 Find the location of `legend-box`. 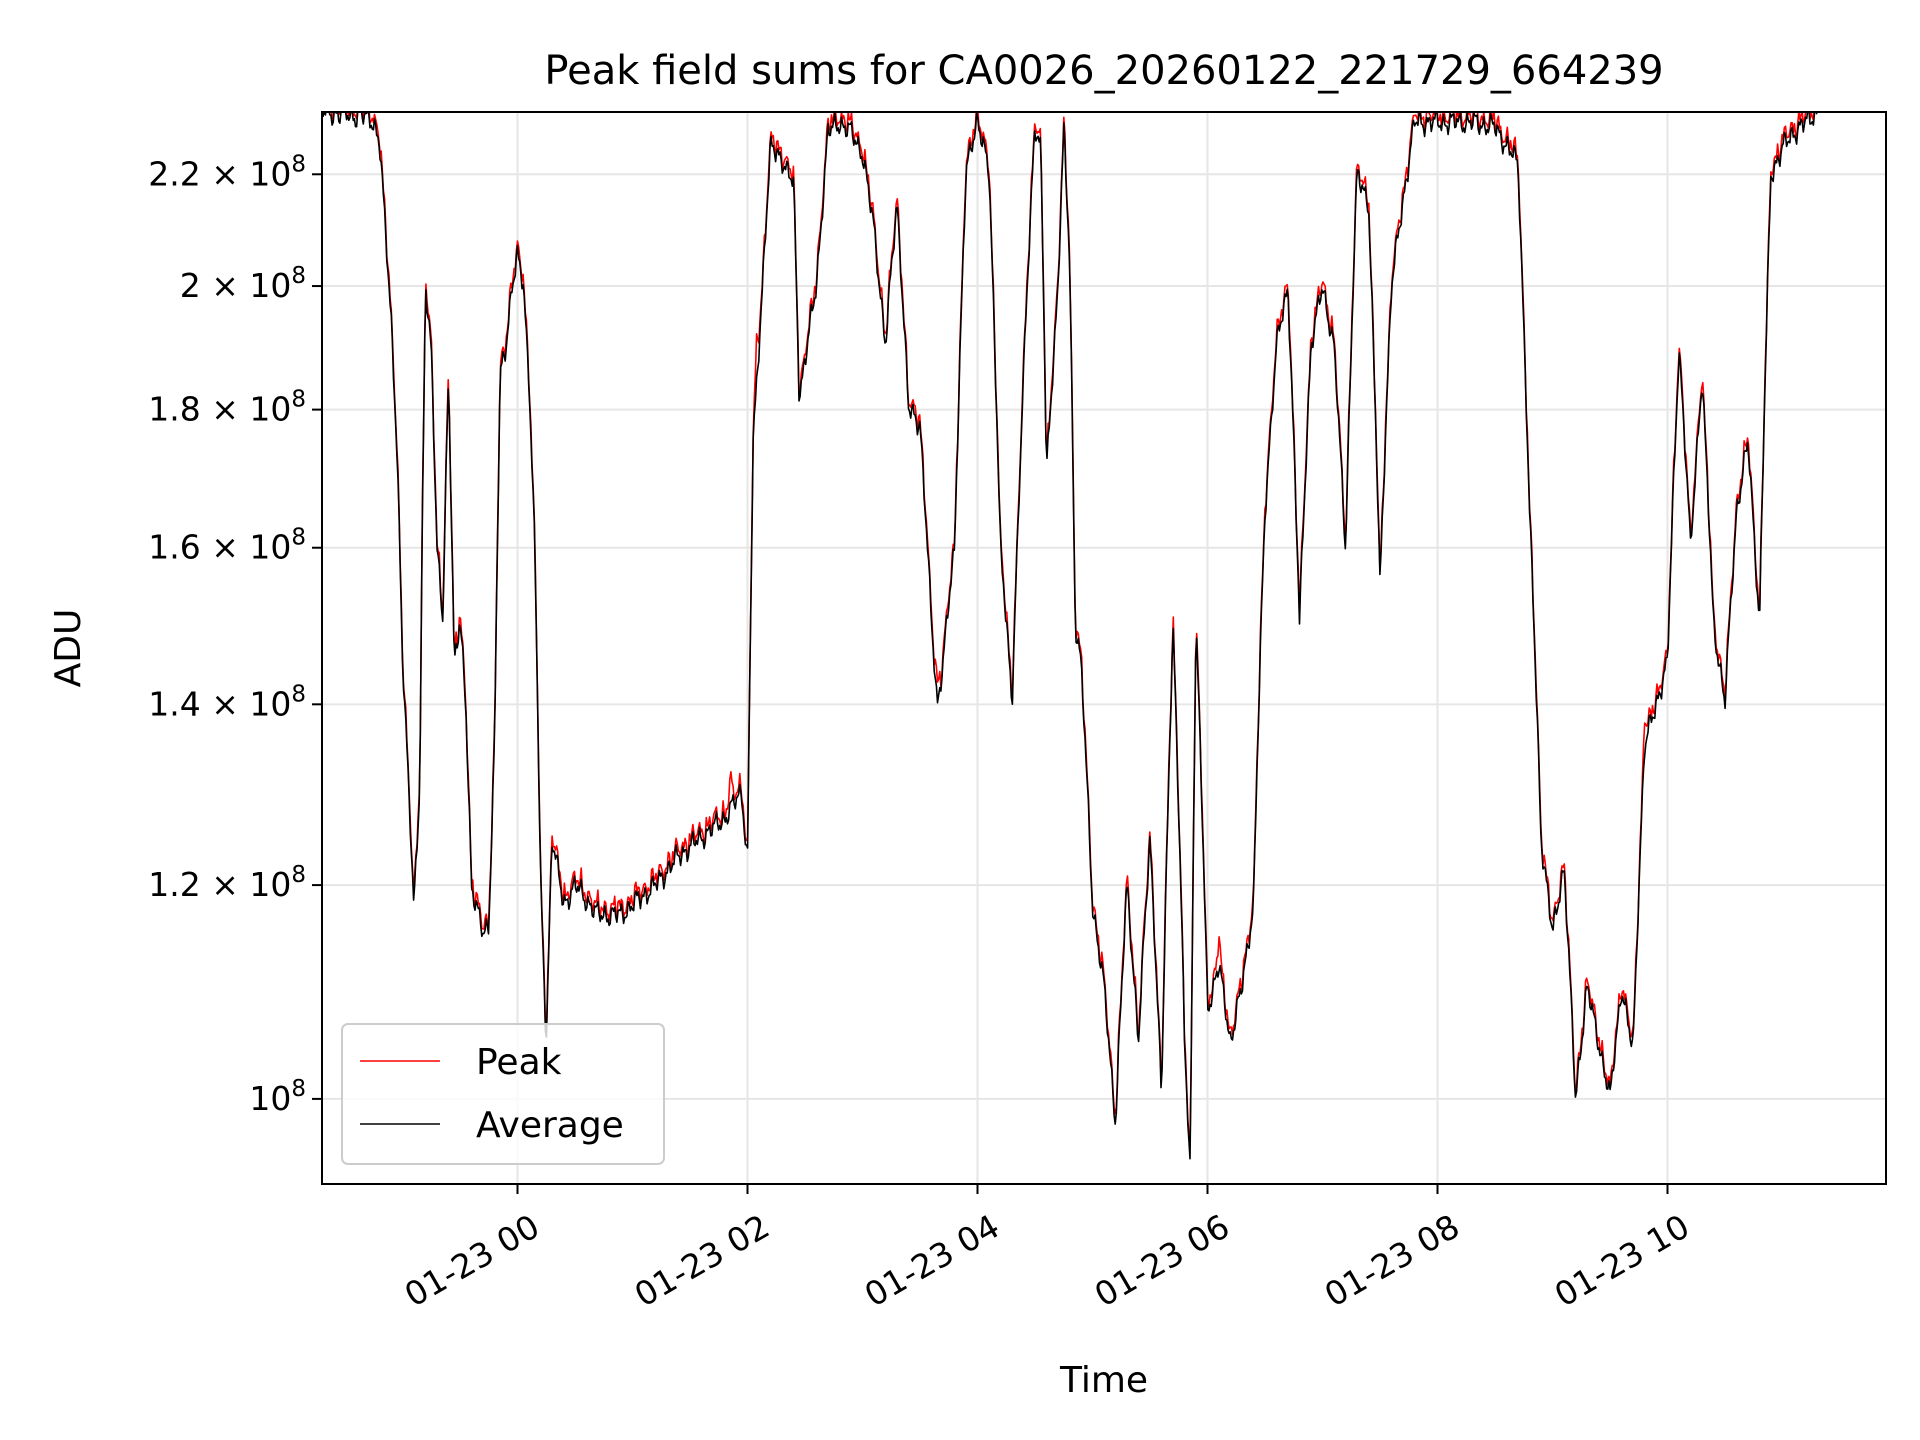

legend-box is located at coordinates (503, 1094).